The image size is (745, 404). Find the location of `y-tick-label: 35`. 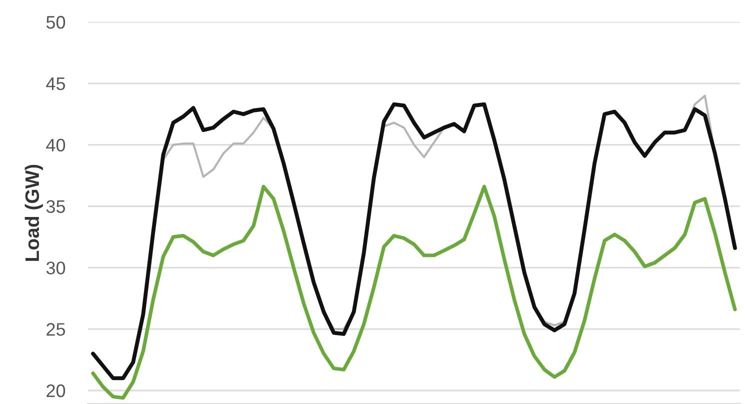

y-tick-label: 35 is located at coordinates (56, 206).